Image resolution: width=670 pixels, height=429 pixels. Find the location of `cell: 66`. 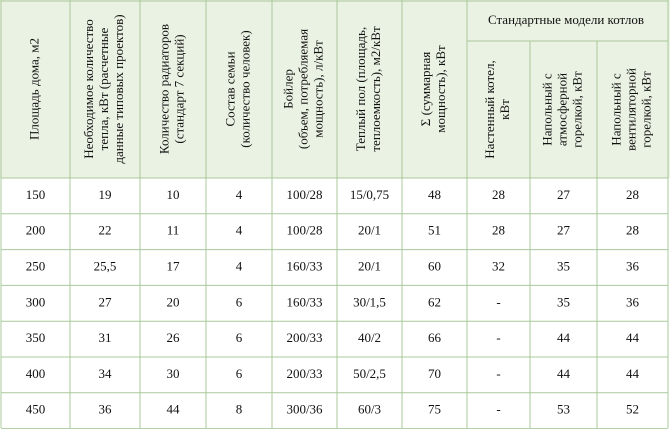

cell: 66 is located at coordinates (435, 337).